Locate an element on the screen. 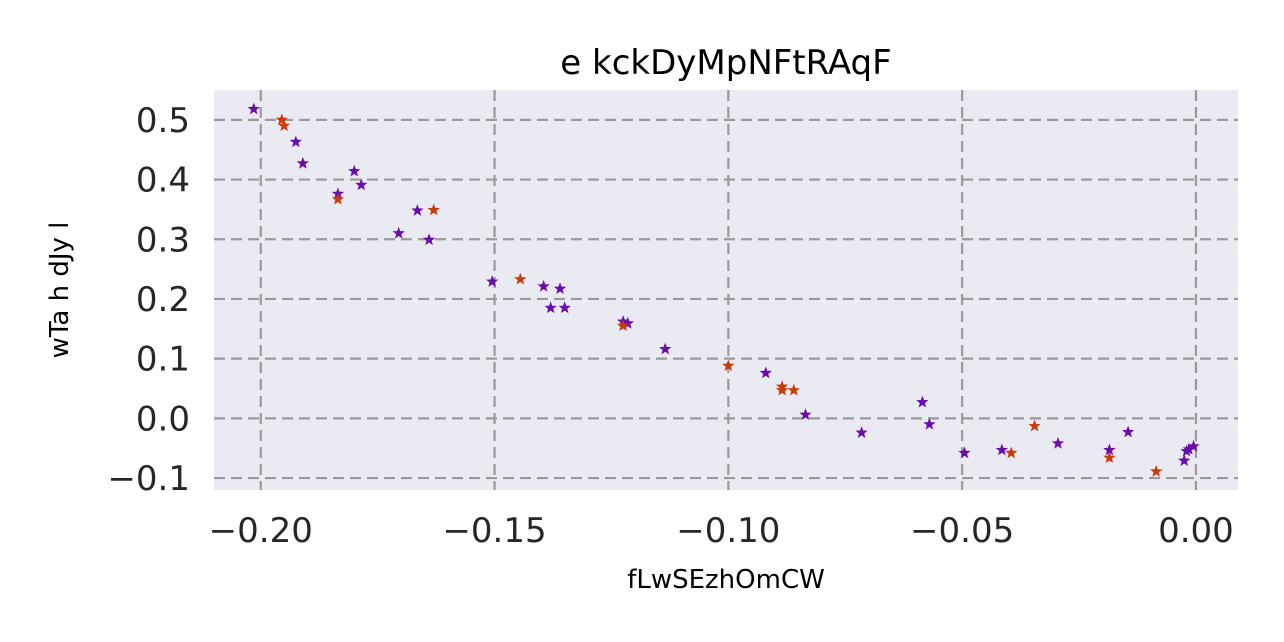 This screenshot has height=642, width=1284. x-ticks: −0.20 −0.15 −0.10 −0.05 0.00 is located at coordinates (721, 531).